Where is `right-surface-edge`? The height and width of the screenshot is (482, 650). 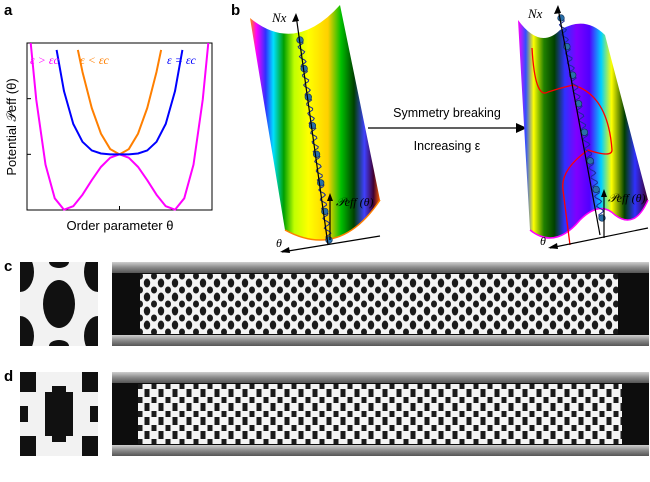
right-surface-edge is located at coordinates (589, 219).